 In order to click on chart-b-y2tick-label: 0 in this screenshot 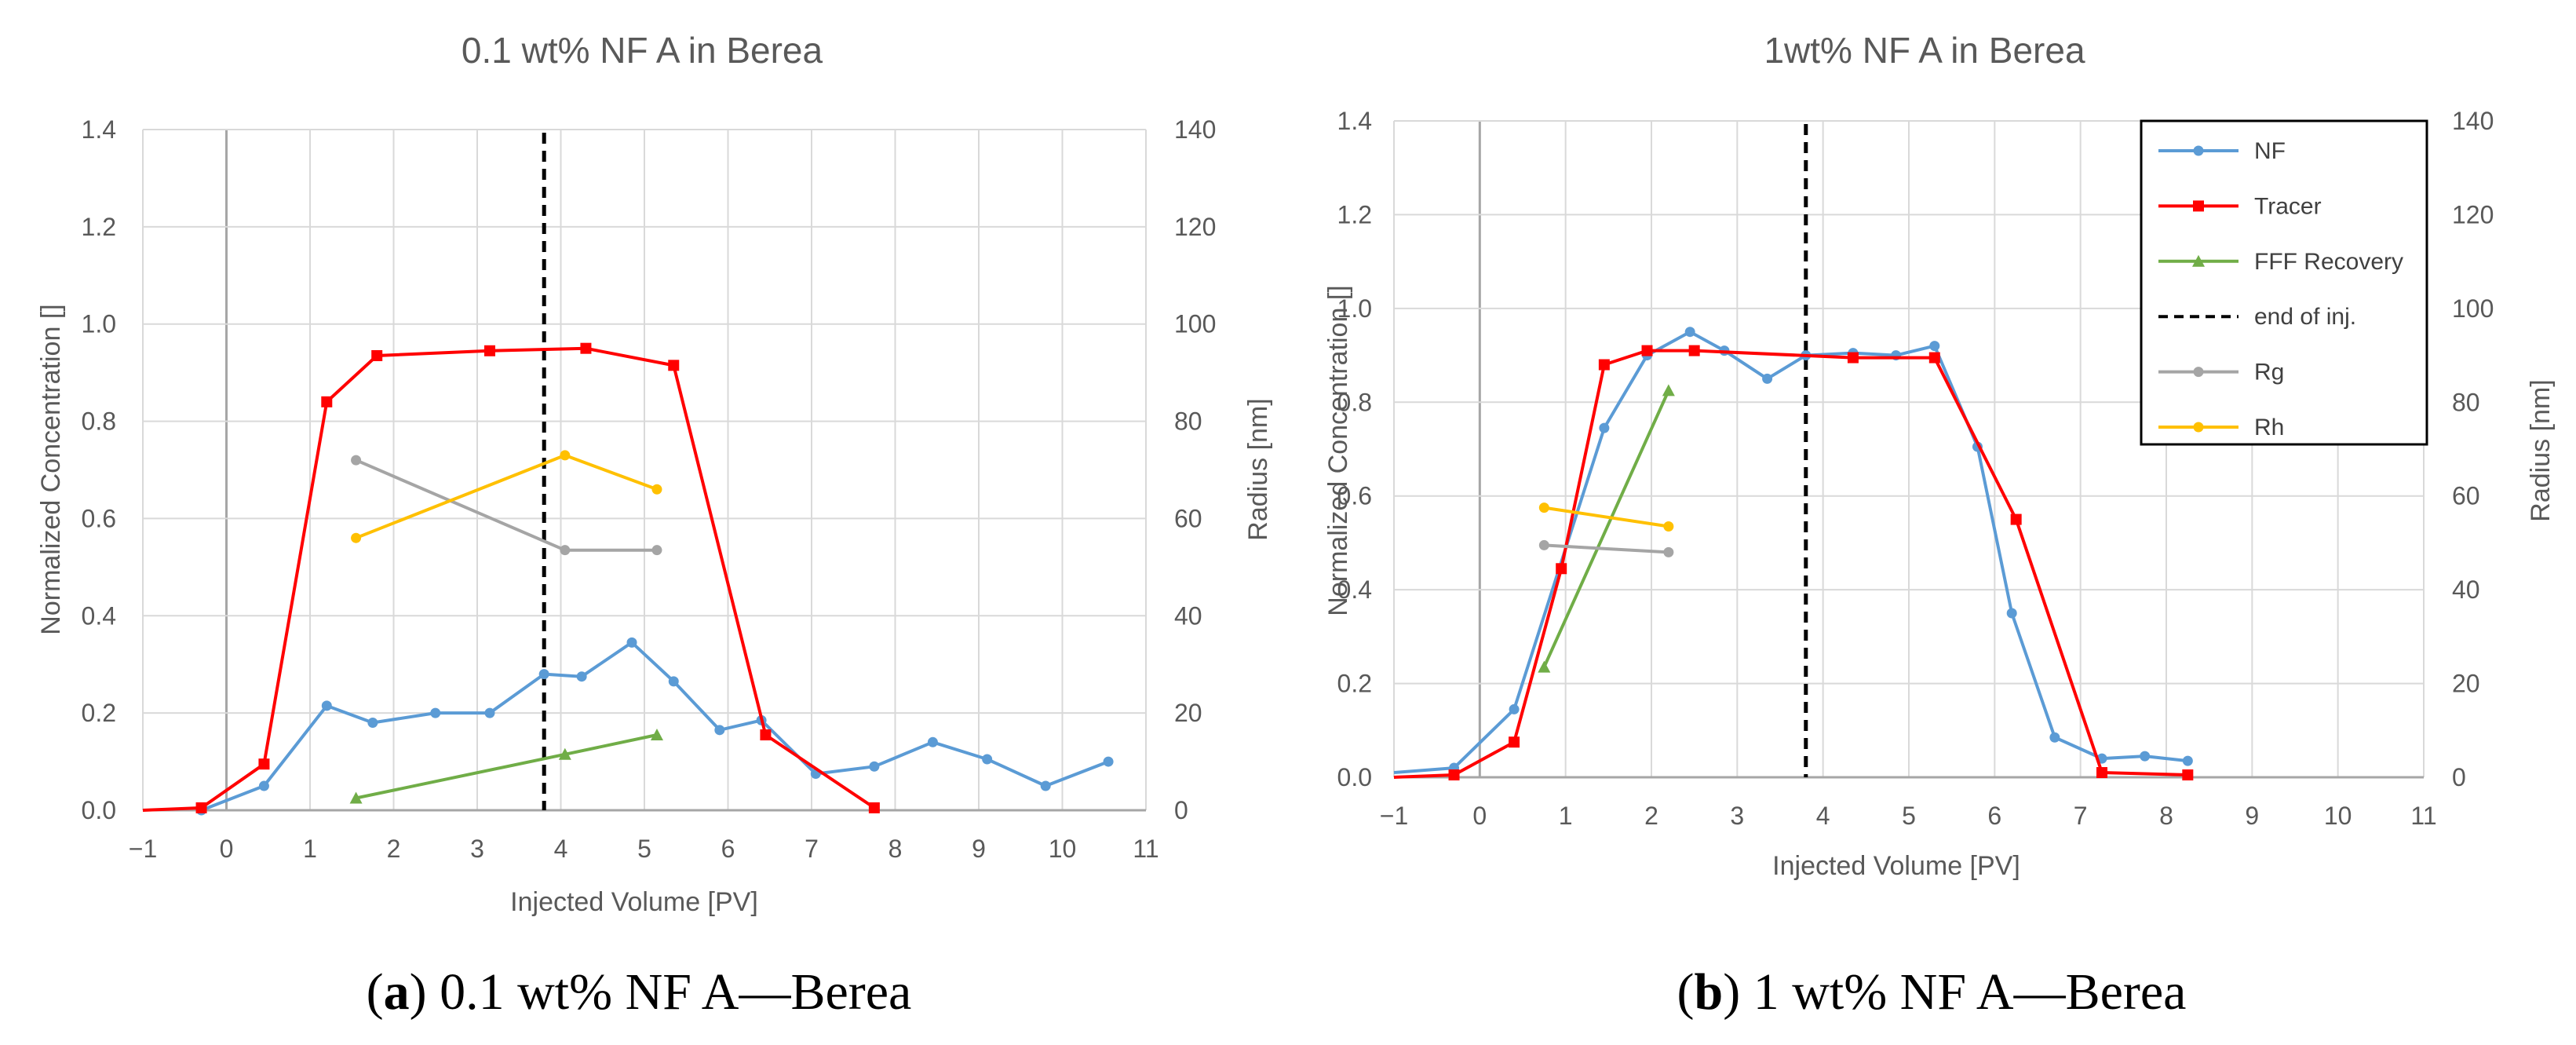, I will do `click(2459, 777)`.